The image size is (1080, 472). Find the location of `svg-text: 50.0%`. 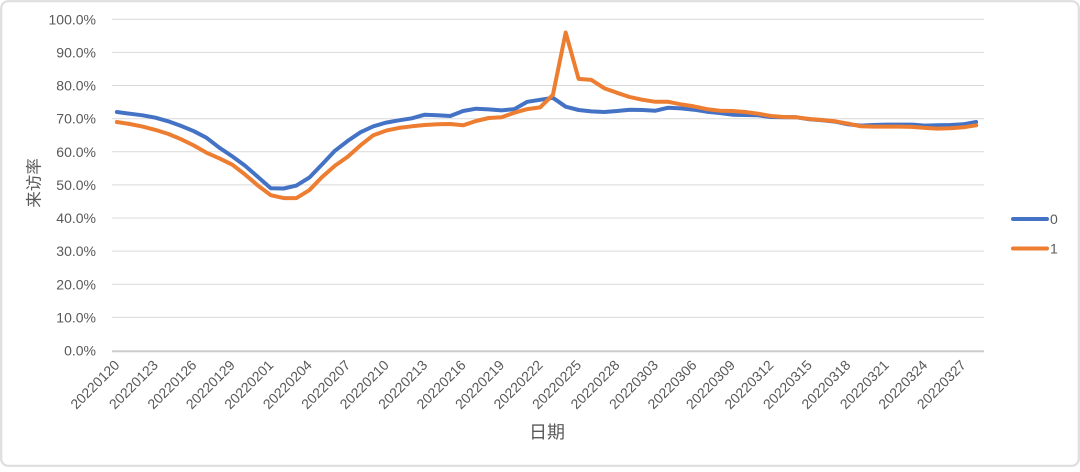

svg-text: 50.0% is located at coordinates (76, 185).